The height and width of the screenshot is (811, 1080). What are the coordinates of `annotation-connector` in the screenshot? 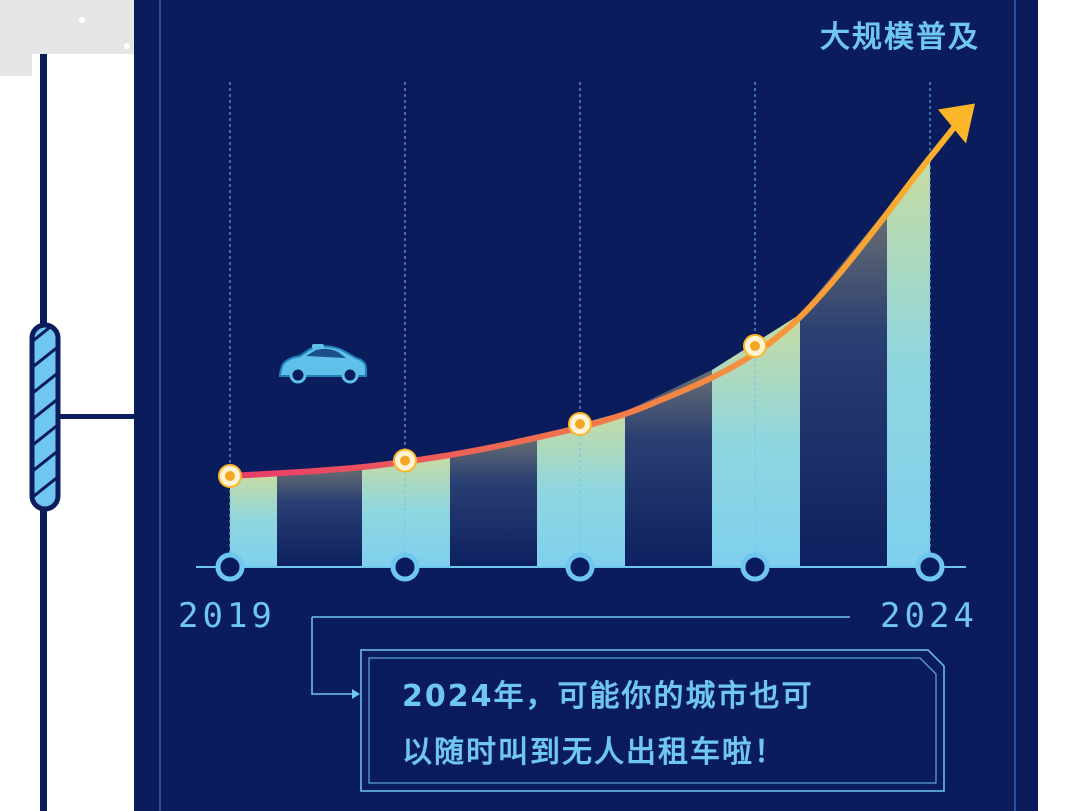 It's located at (580, 655).